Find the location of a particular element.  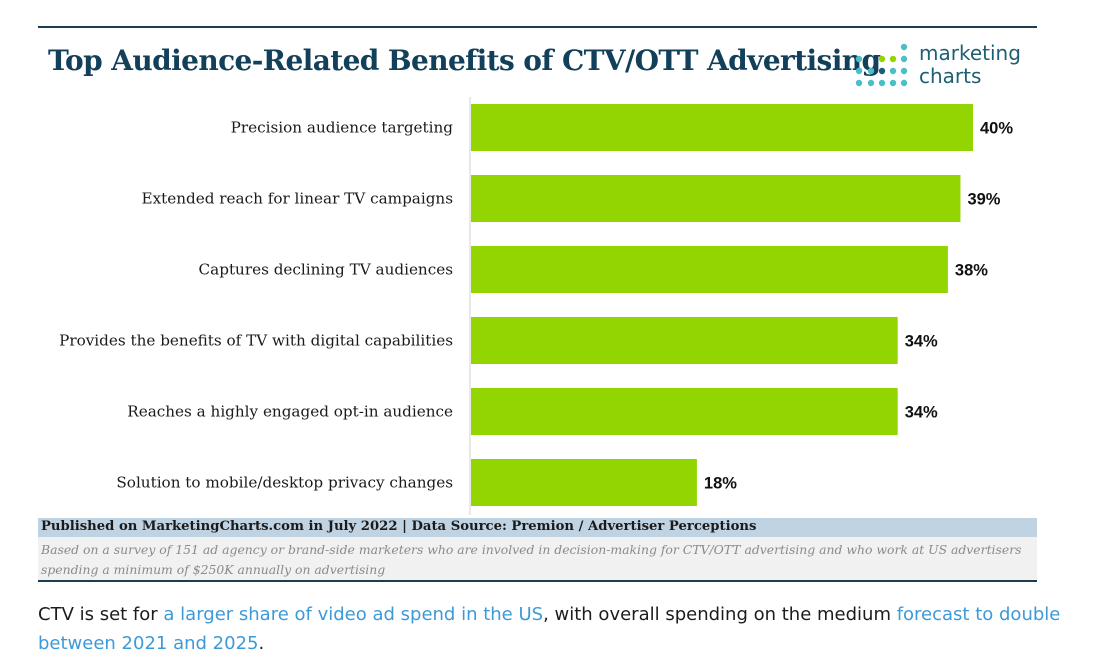

logo-dots-icon is located at coordinates (881, 65).